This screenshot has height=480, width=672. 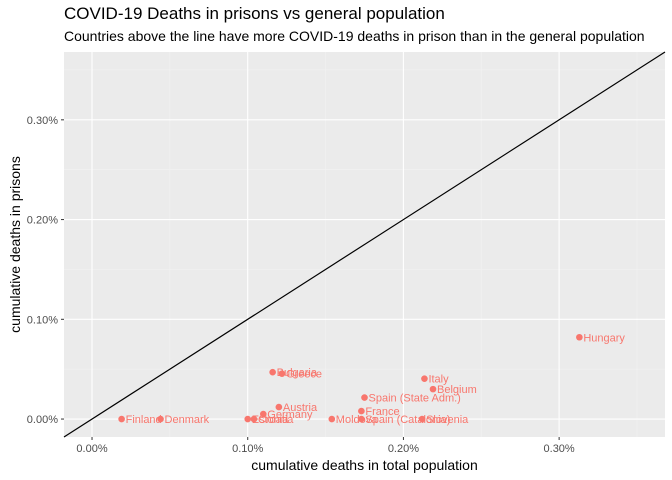 I want to click on point-label: Estonia, so click(x=271, y=420).